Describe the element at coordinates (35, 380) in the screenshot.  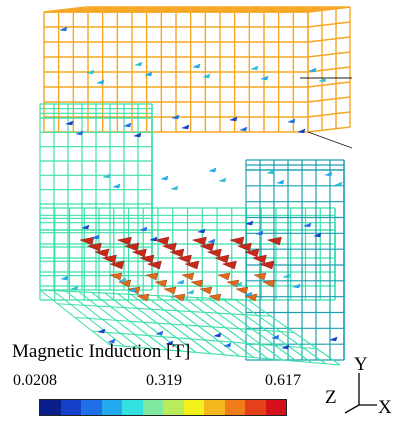
I see `legend-tick-min: 0.0208` at that location.